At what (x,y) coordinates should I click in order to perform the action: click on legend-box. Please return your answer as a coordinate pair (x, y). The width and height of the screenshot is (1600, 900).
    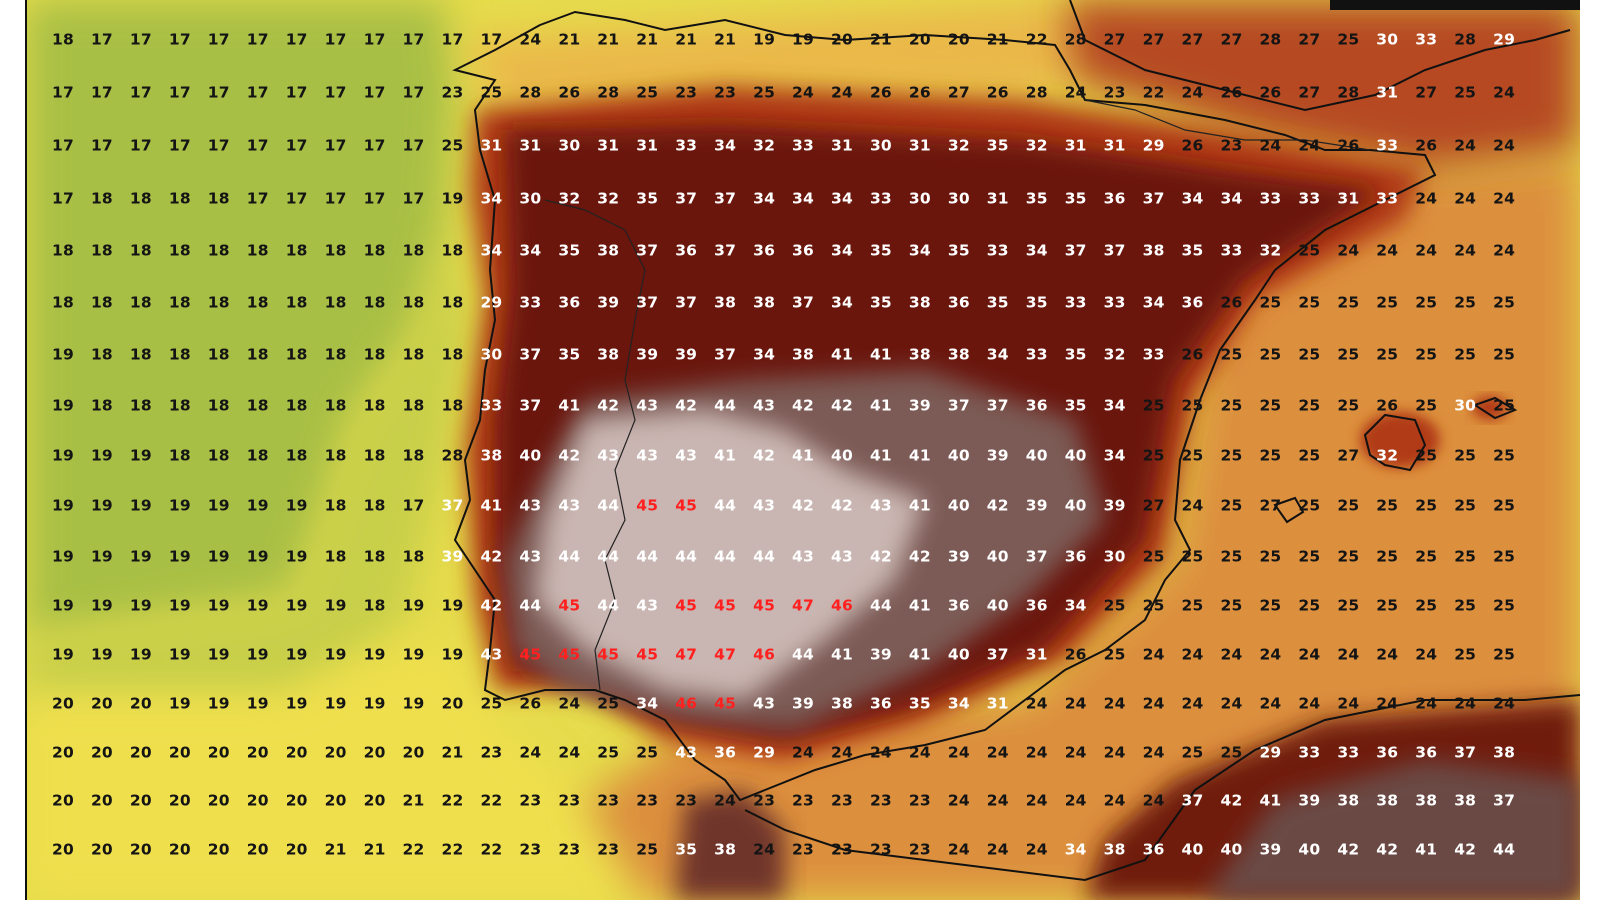
    Looking at the image, I should click on (1455, 5).